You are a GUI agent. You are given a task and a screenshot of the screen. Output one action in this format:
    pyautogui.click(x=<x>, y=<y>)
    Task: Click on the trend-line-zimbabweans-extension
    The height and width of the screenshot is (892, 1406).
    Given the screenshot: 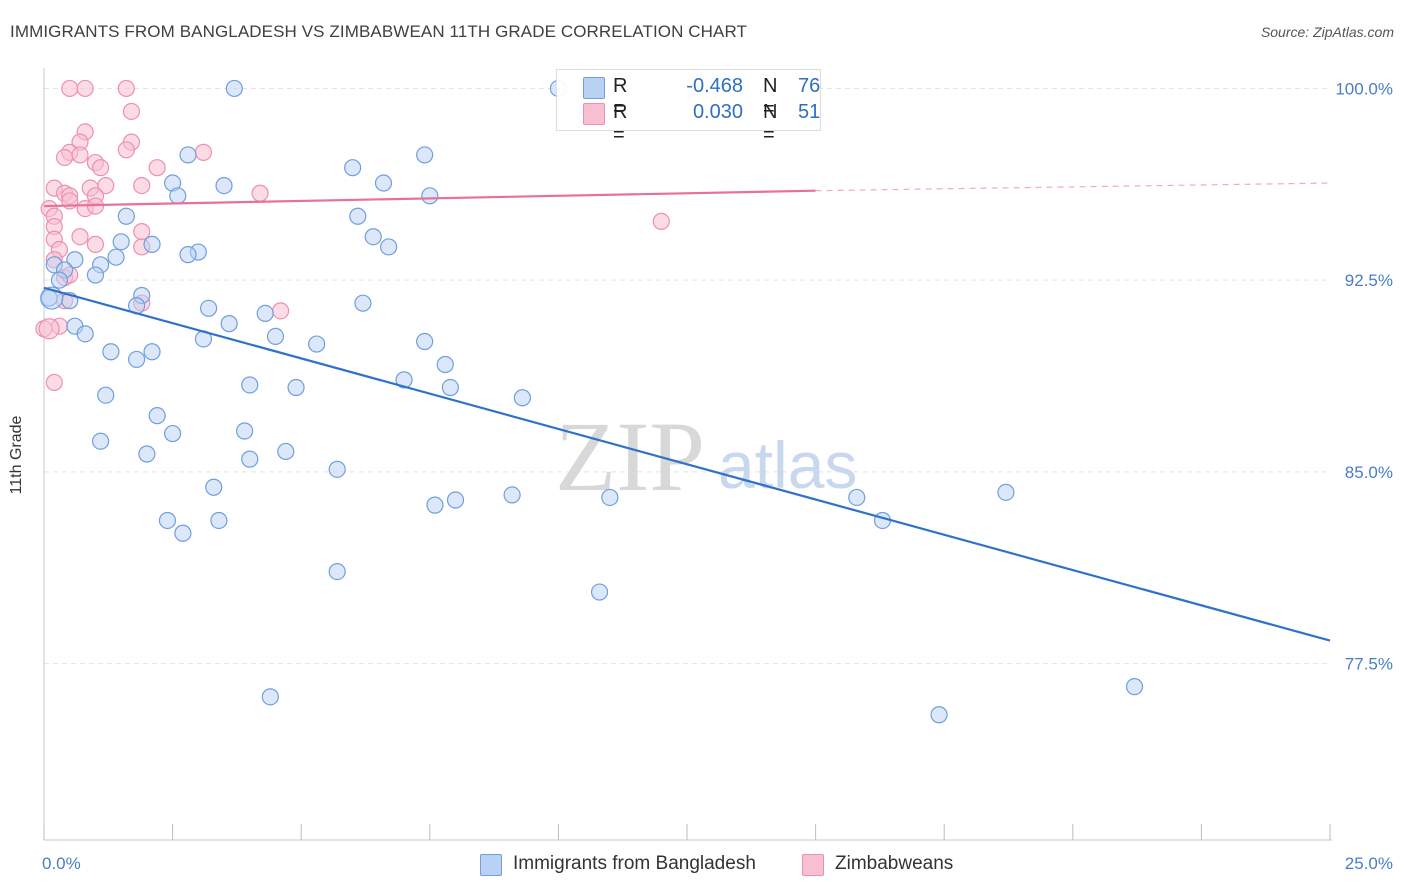 What is the action you would take?
    pyautogui.click(x=1073, y=187)
    